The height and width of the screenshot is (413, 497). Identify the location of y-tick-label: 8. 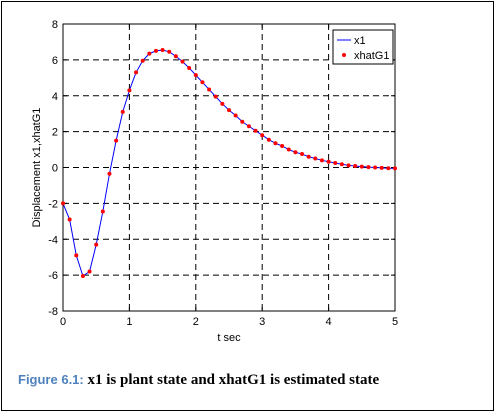
(55, 25).